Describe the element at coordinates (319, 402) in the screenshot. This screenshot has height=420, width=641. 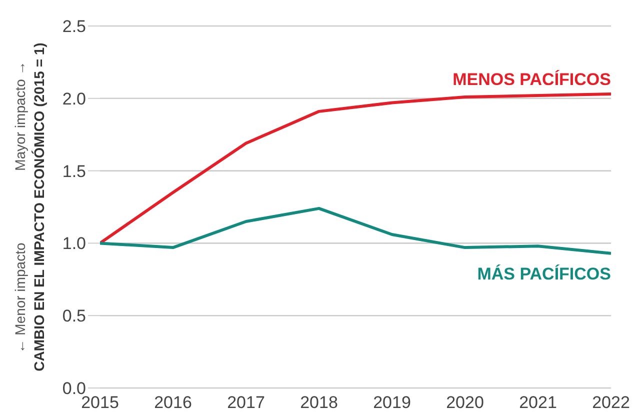
I see `x-tick-label: 2018` at that location.